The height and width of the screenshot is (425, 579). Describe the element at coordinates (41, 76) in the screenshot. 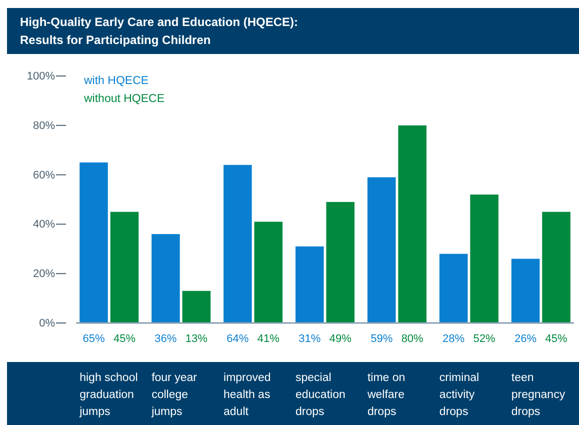

I see `y-tick-label: 100%` at that location.